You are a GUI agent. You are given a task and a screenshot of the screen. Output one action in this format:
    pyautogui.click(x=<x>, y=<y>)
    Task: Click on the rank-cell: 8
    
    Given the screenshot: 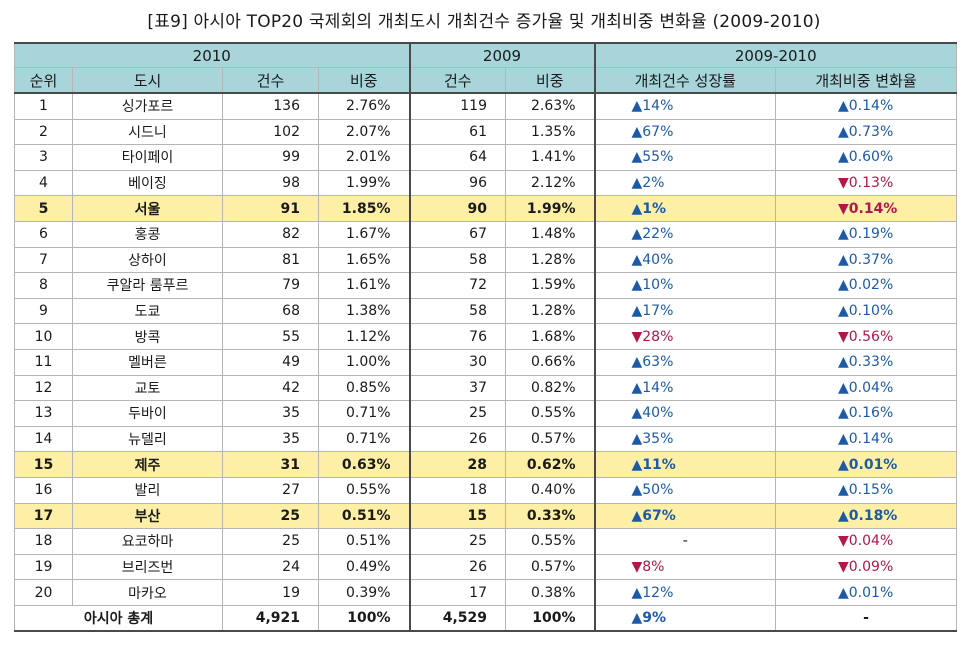 What is the action you would take?
    pyautogui.click(x=43, y=285)
    